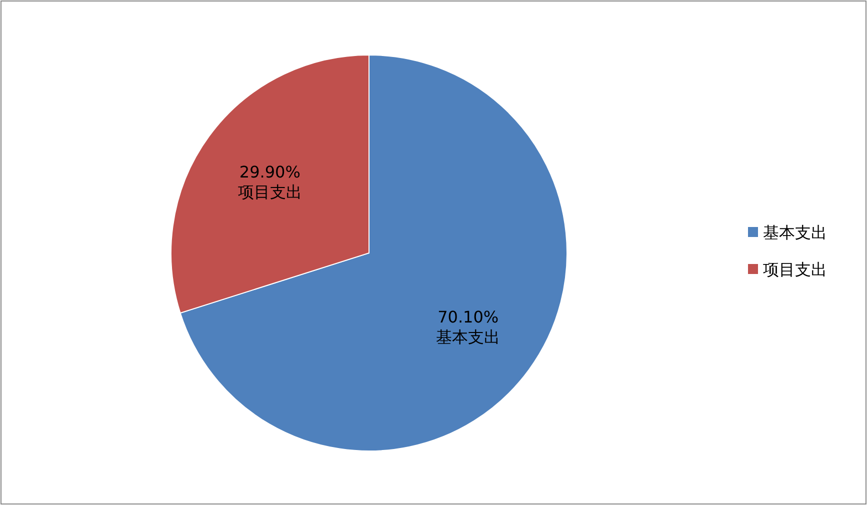 The image size is (868, 506). What do you see at coordinates (270, 192) in the screenshot?
I see `slice-label: 项目支出` at bounding box center [270, 192].